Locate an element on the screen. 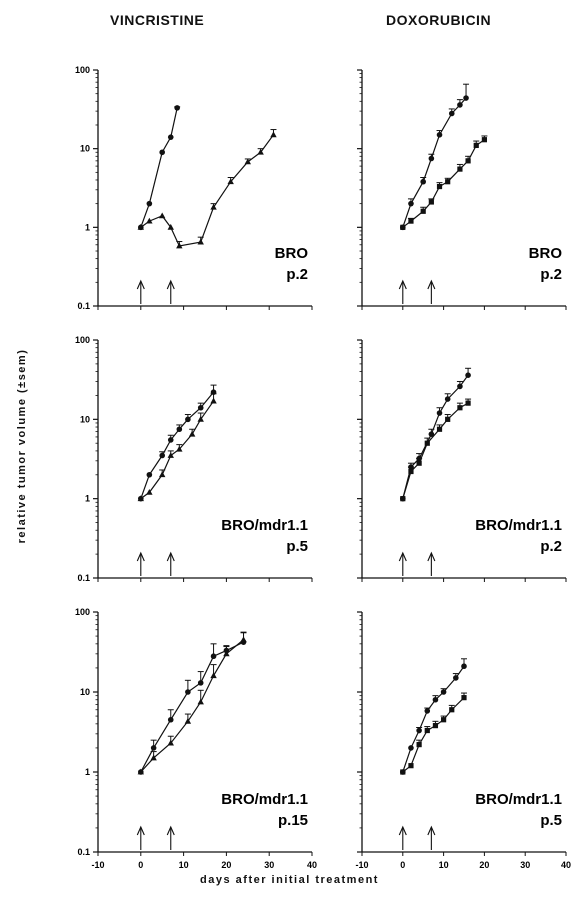  chart-panel-doxorubicin-bro-p2: BRO p.2 is located at coordinates (462, 189).